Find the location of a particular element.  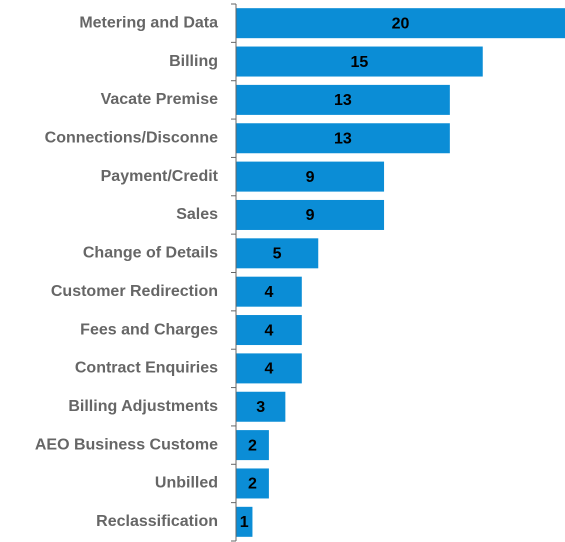

category-label: Unbilled is located at coordinates (186, 483).